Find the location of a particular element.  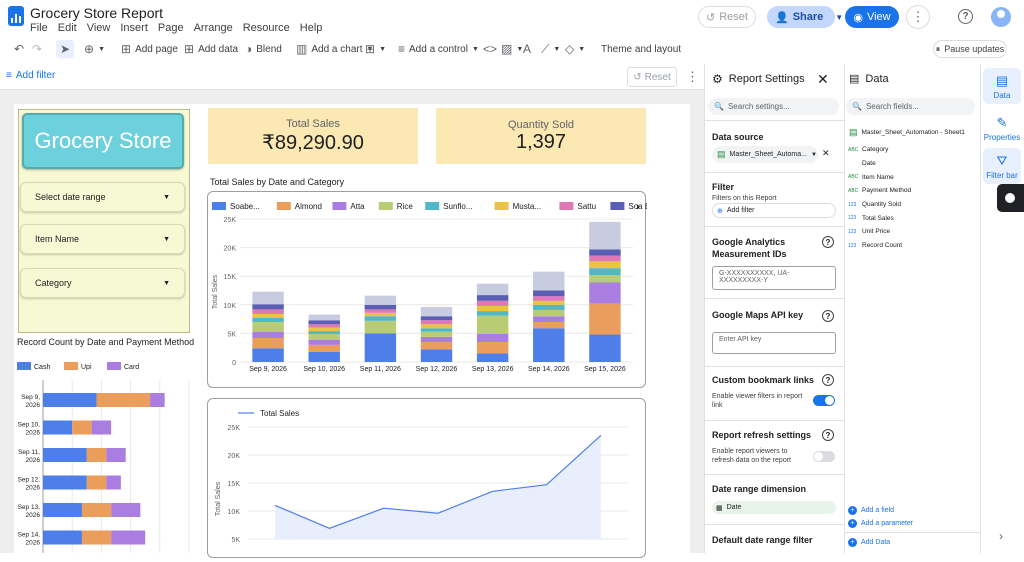

menu-item: Insert is located at coordinates (134, 28).